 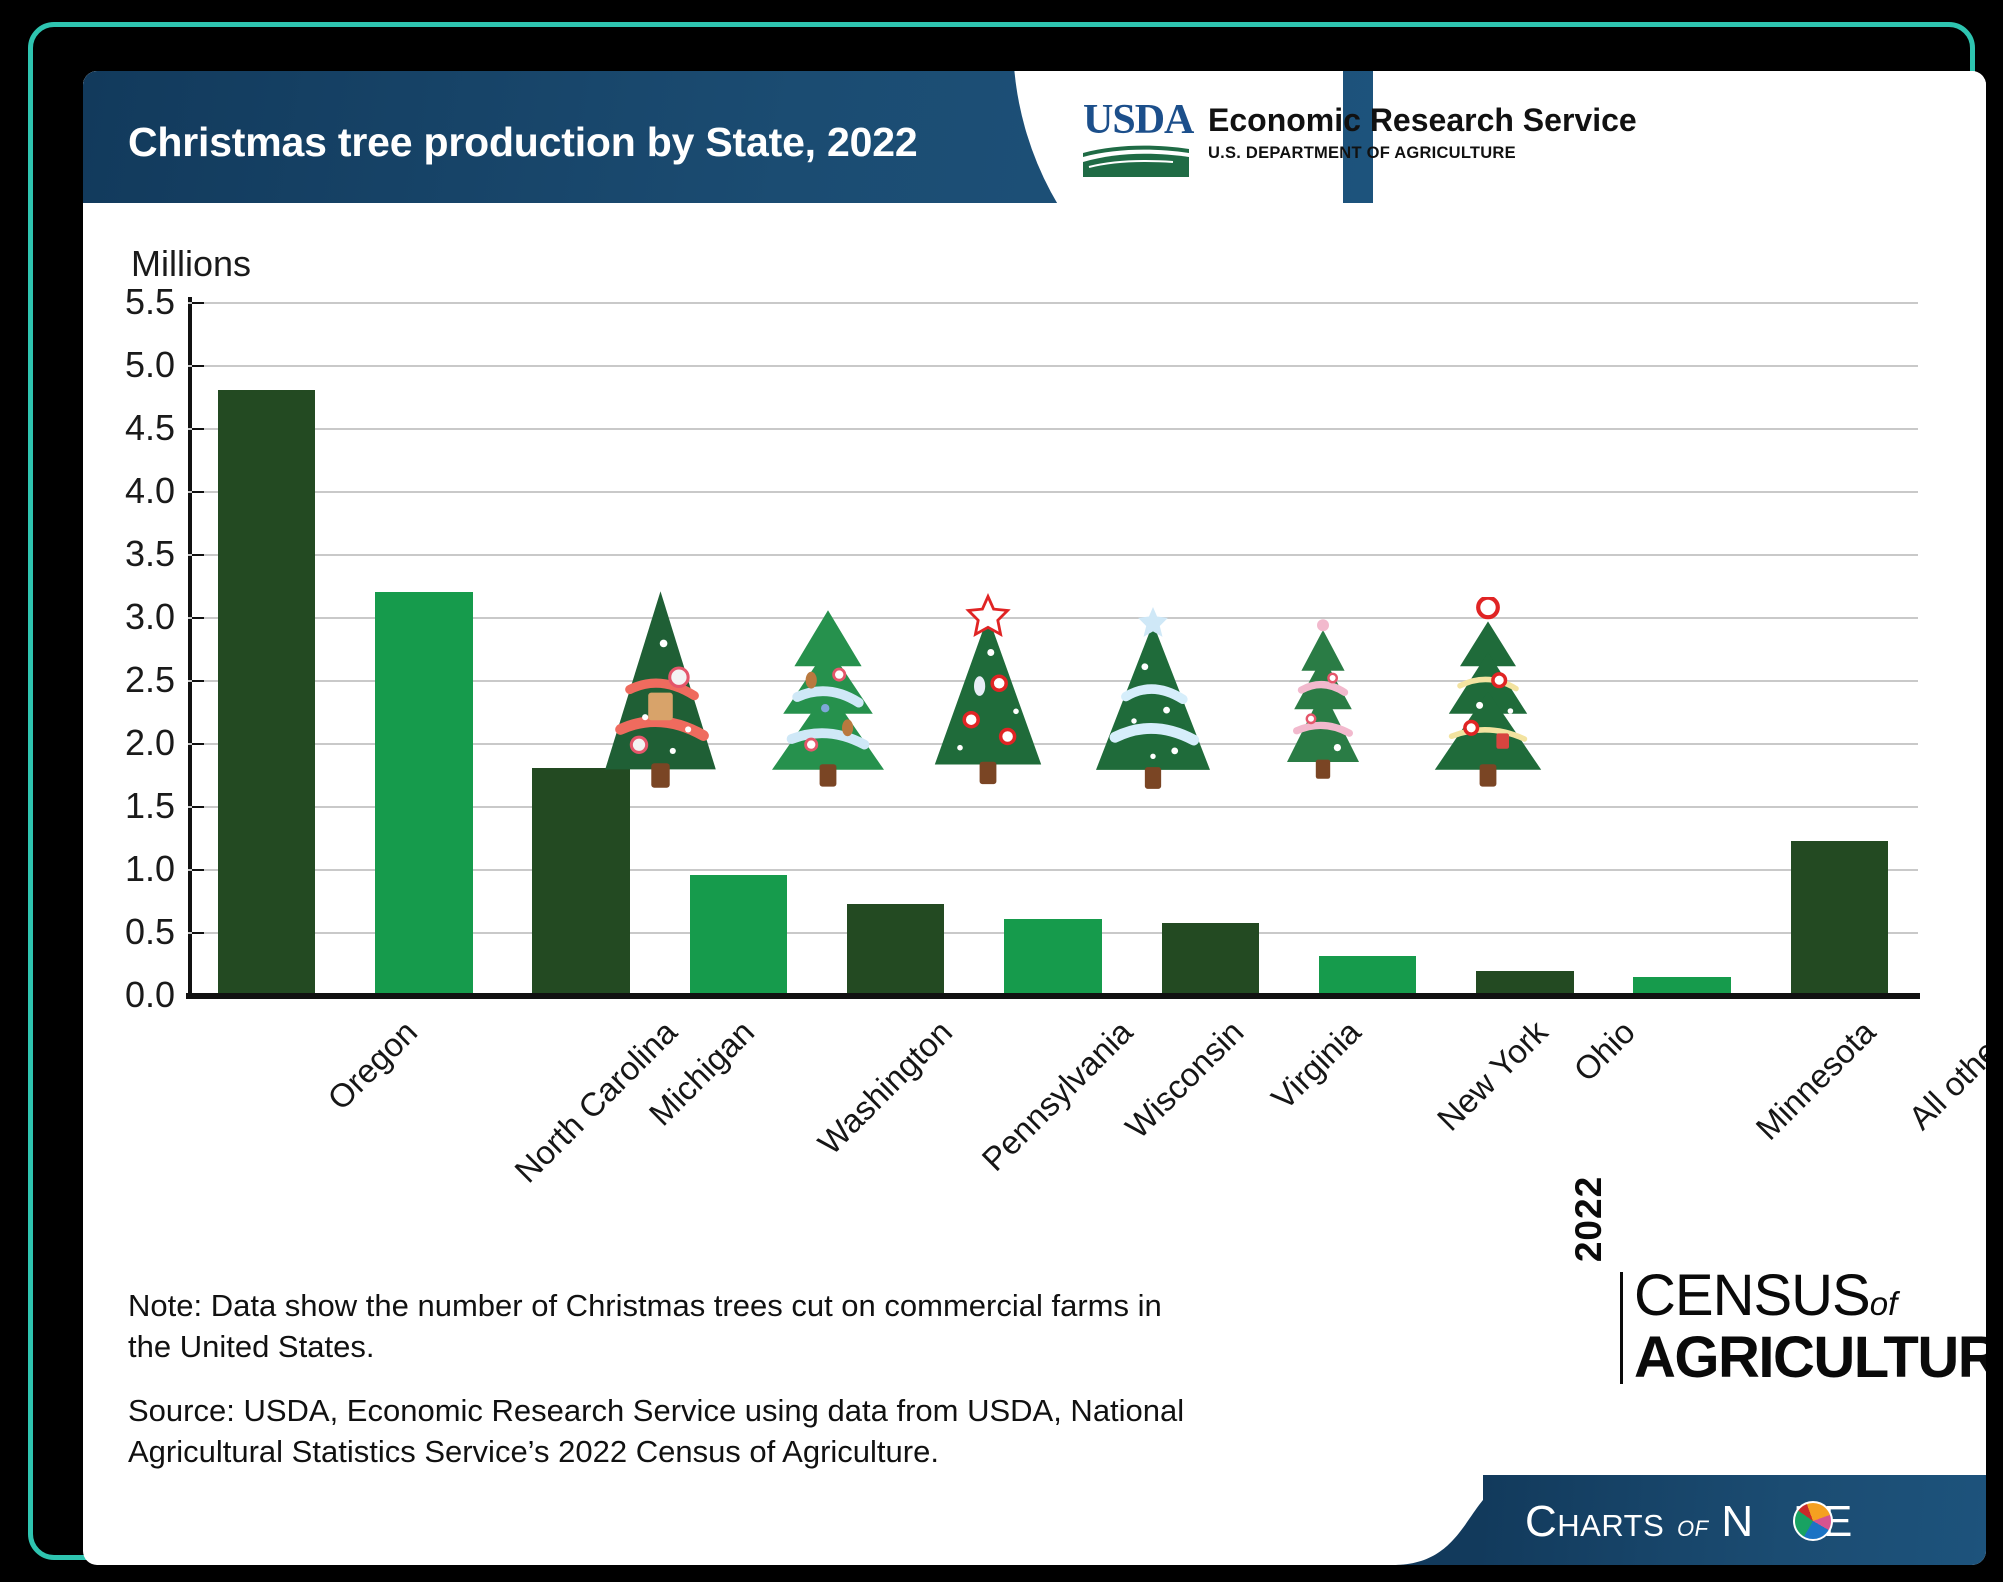 What do you see at coordinates (149, 994) in the screenshot?
I see `y-axis-tick-label: 0.0` at bounding box center [149, 994].